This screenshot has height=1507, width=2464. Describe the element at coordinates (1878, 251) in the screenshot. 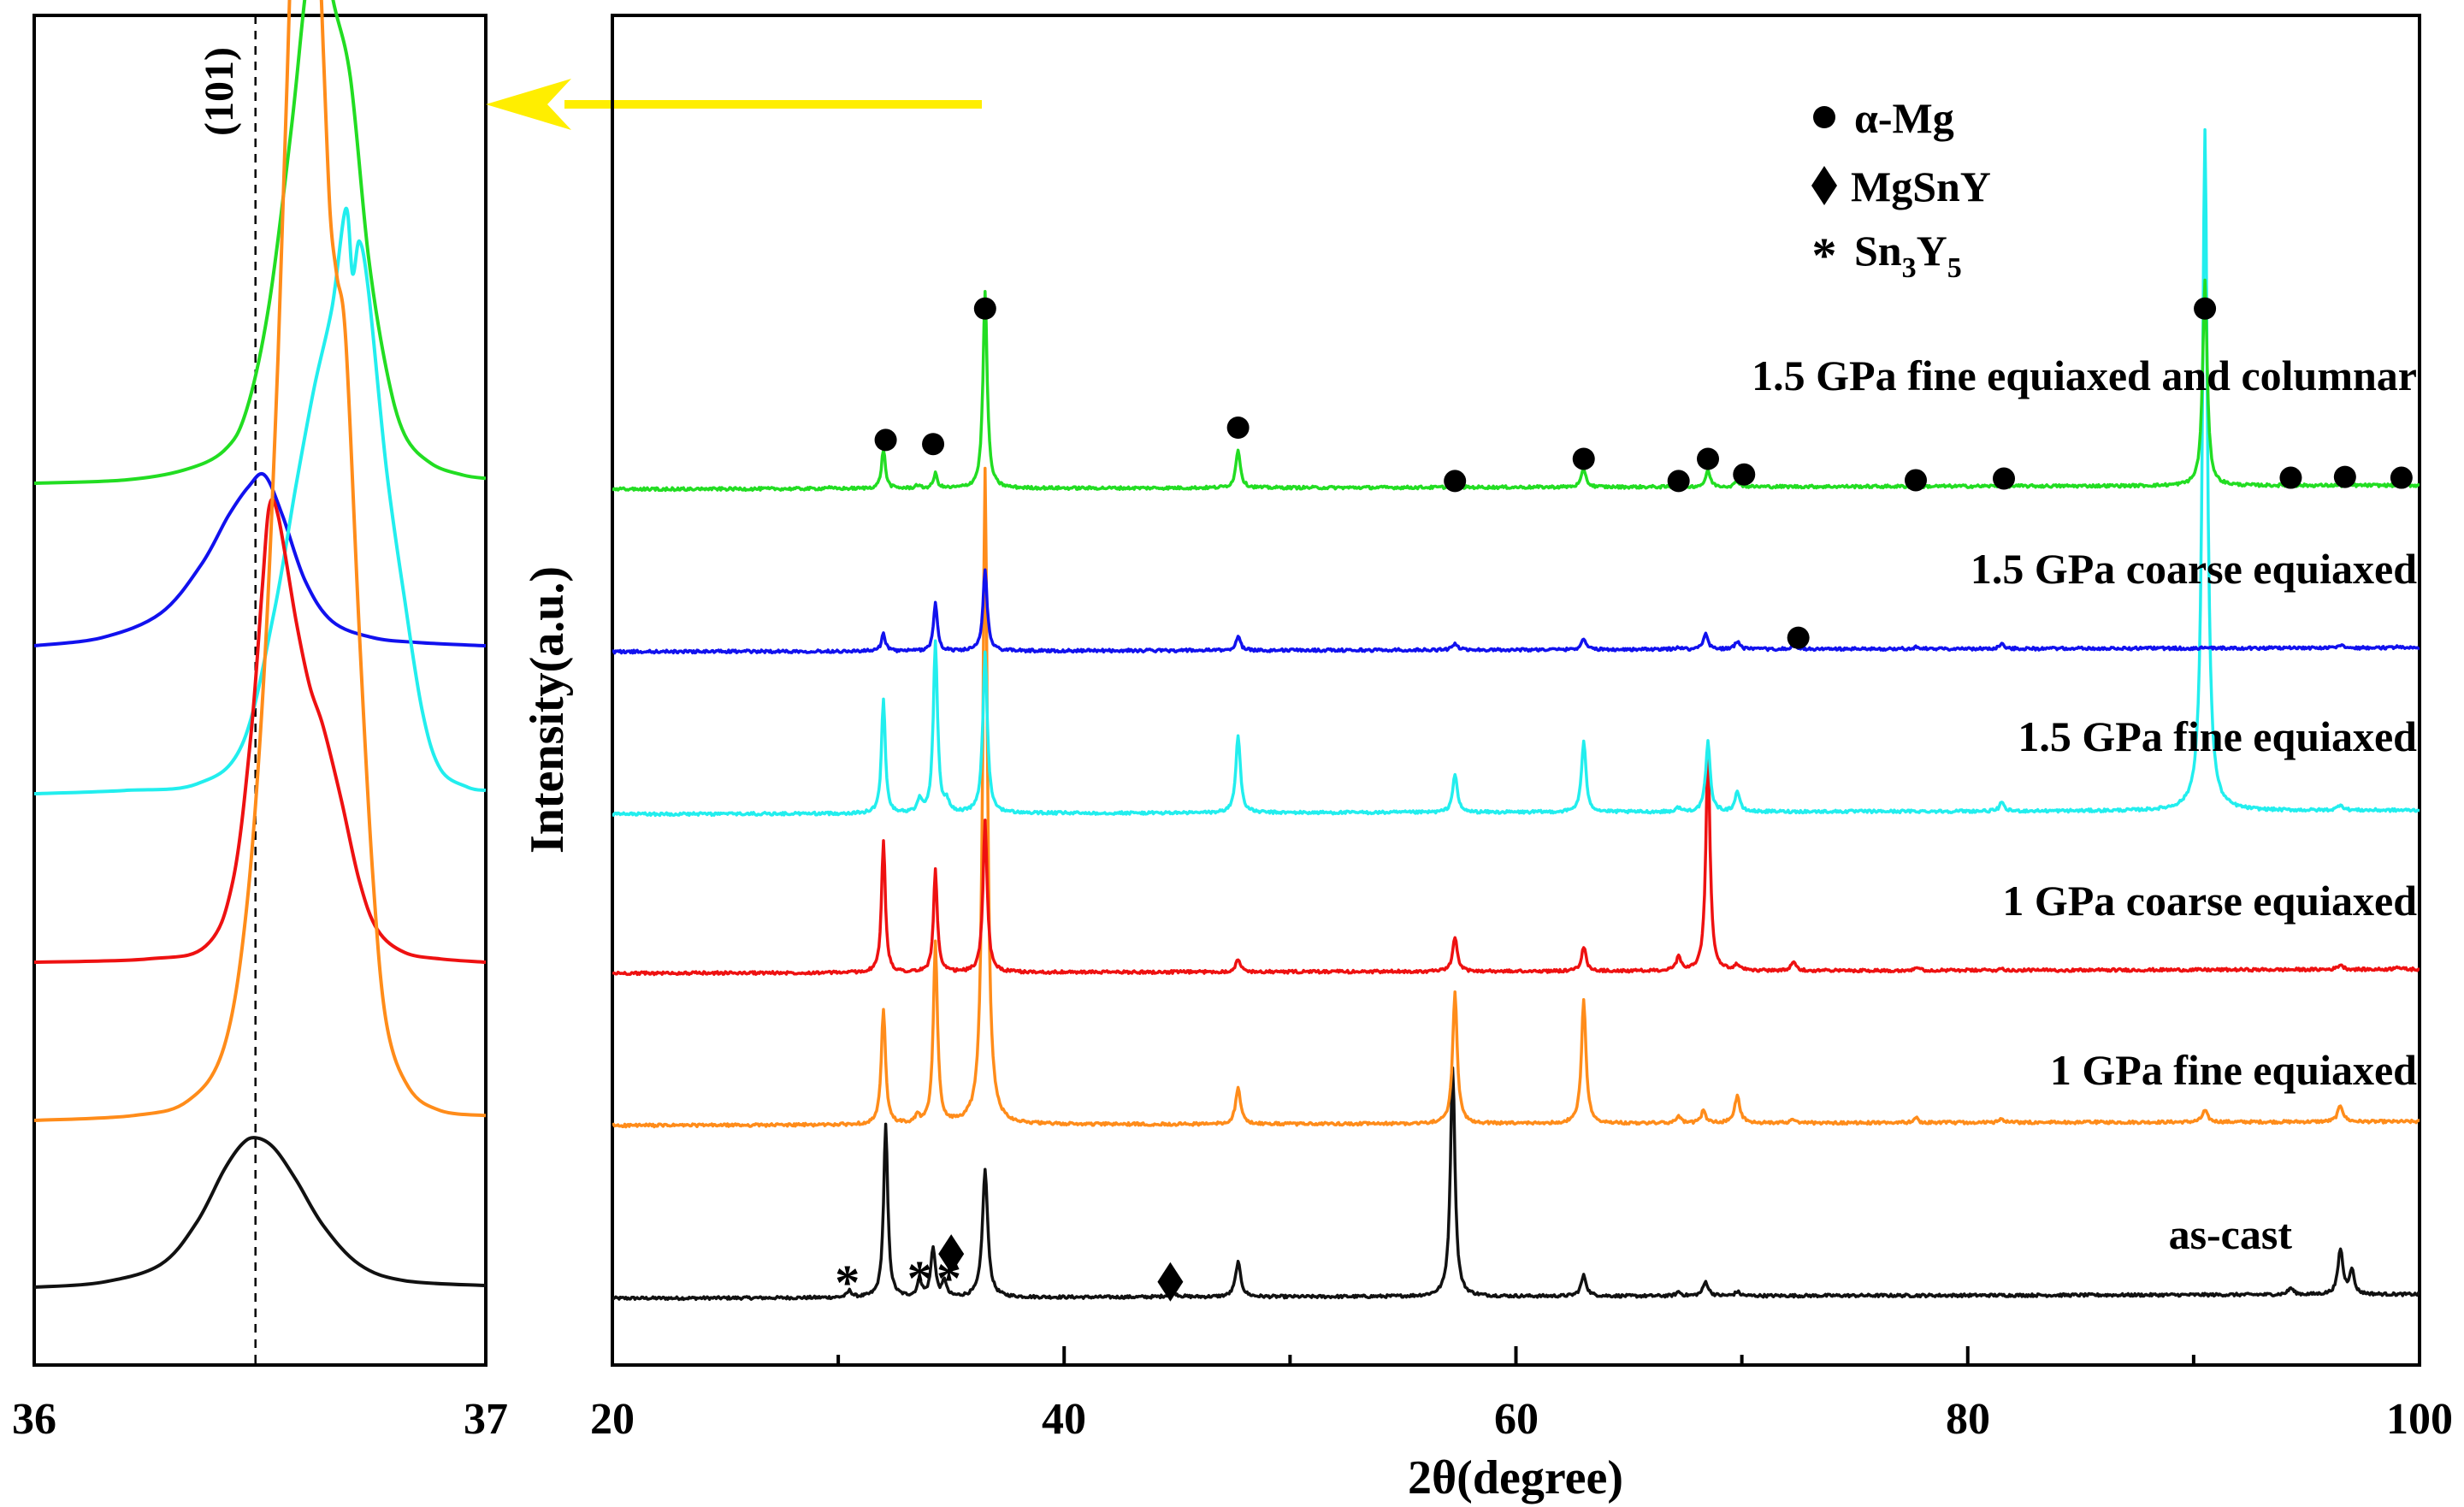

I see `legend-sn: Sn` at that location.